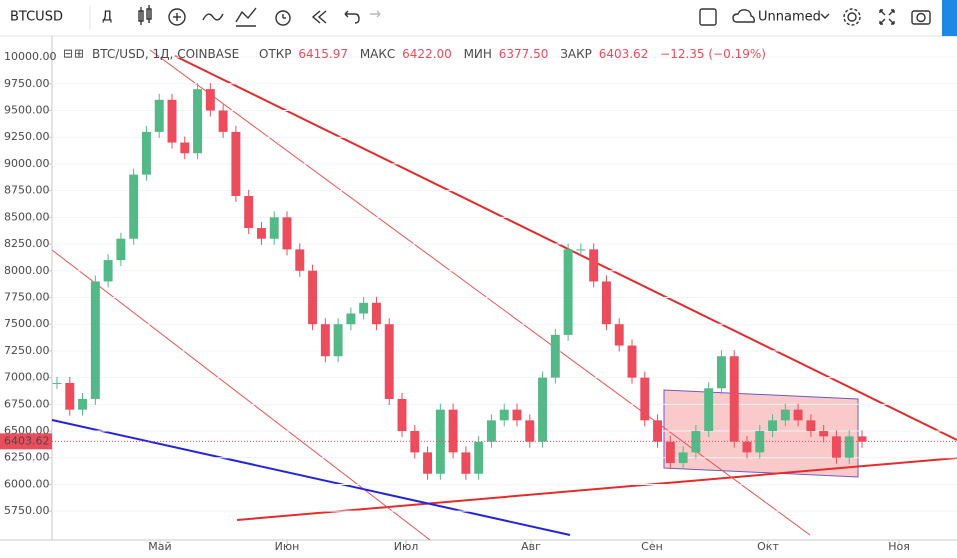 The width and height of the screenshot is (957, 558). I want to click on low-label: МИН, so click(478, 54).